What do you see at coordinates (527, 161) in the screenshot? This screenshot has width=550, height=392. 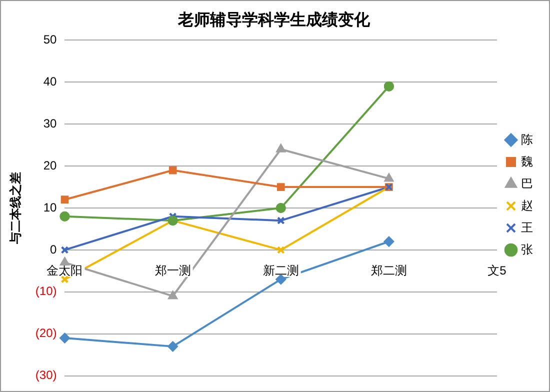 I see `legend-label: 魏` at bounding box center [527, 161].